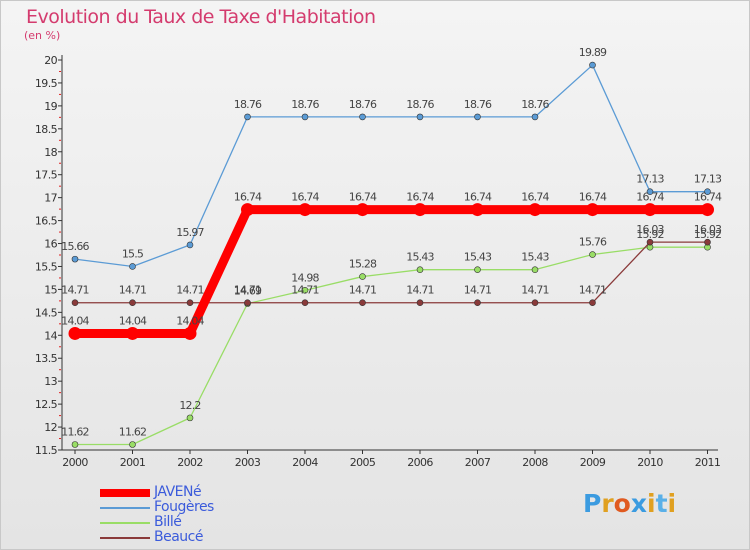  Describe the element at coordinates (708, 462) in the screenshot. I see `x-tick-label: 2011` at that location.